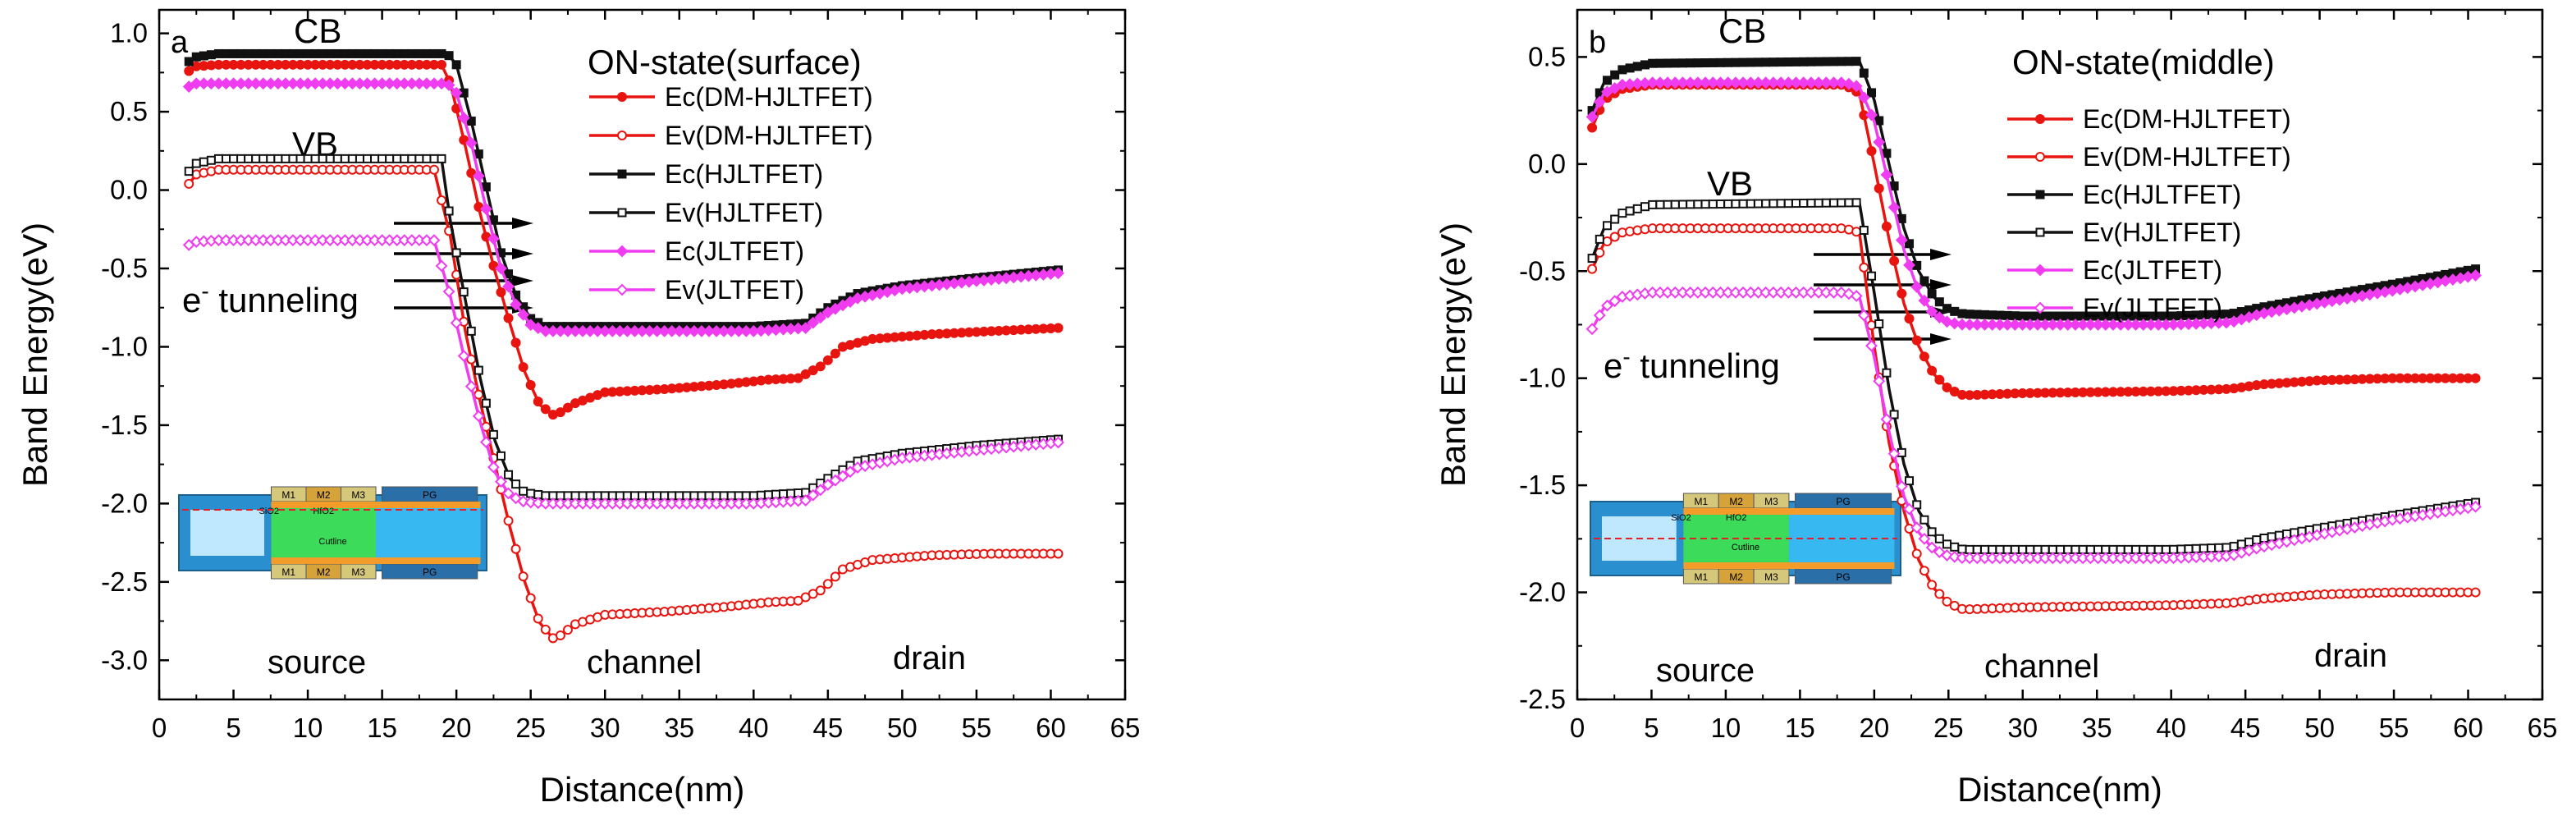  I want to click on inset-hfo2-label: HfO2, so click(323, 511).